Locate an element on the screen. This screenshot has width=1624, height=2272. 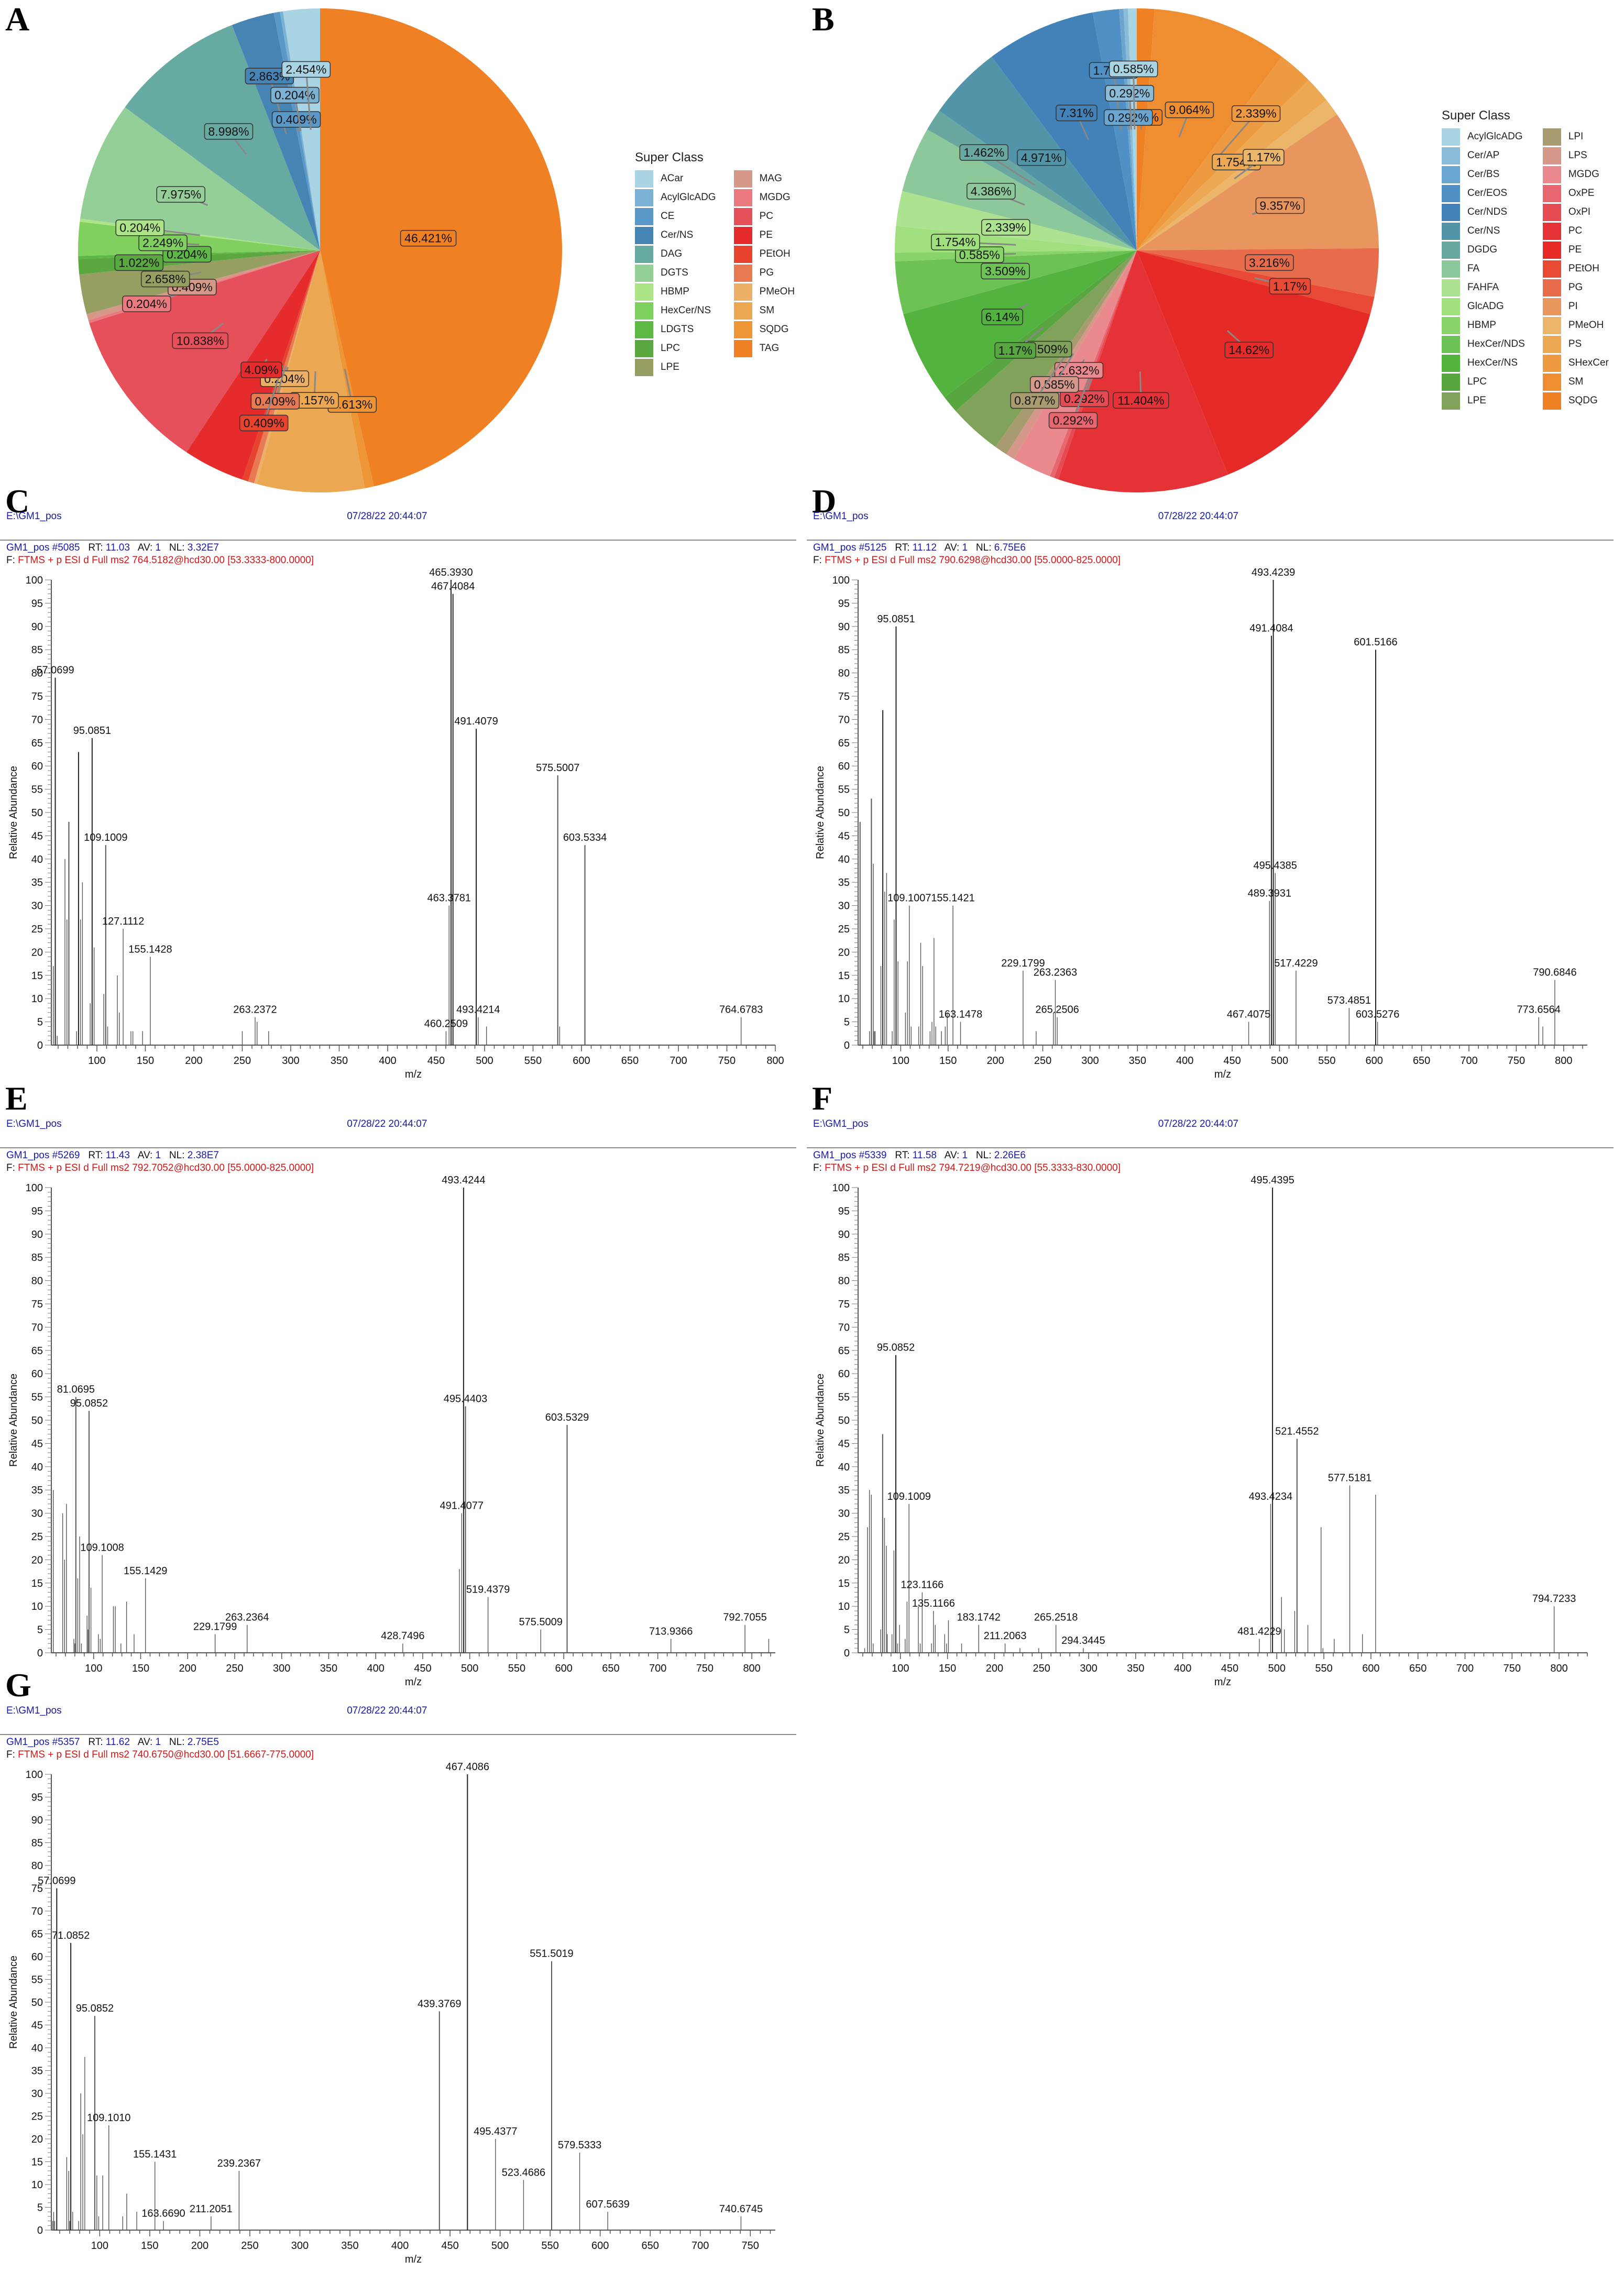
pie-slice-tag is located at coordinates (441, 248).